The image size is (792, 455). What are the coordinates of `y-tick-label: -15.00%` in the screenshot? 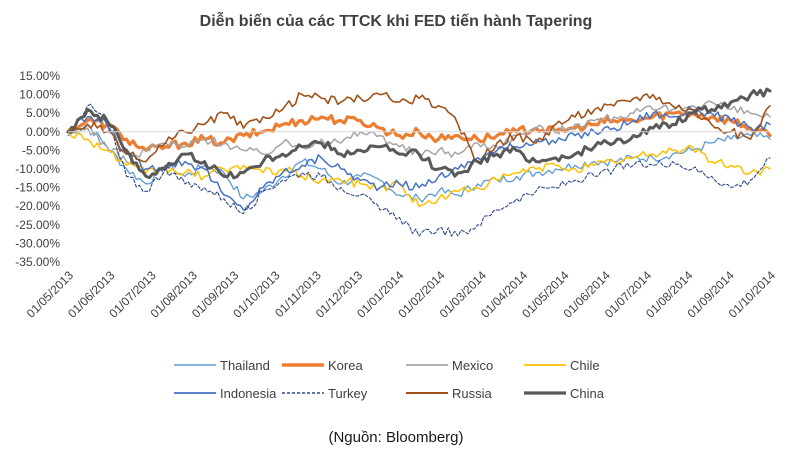 It's located at (37, 188).